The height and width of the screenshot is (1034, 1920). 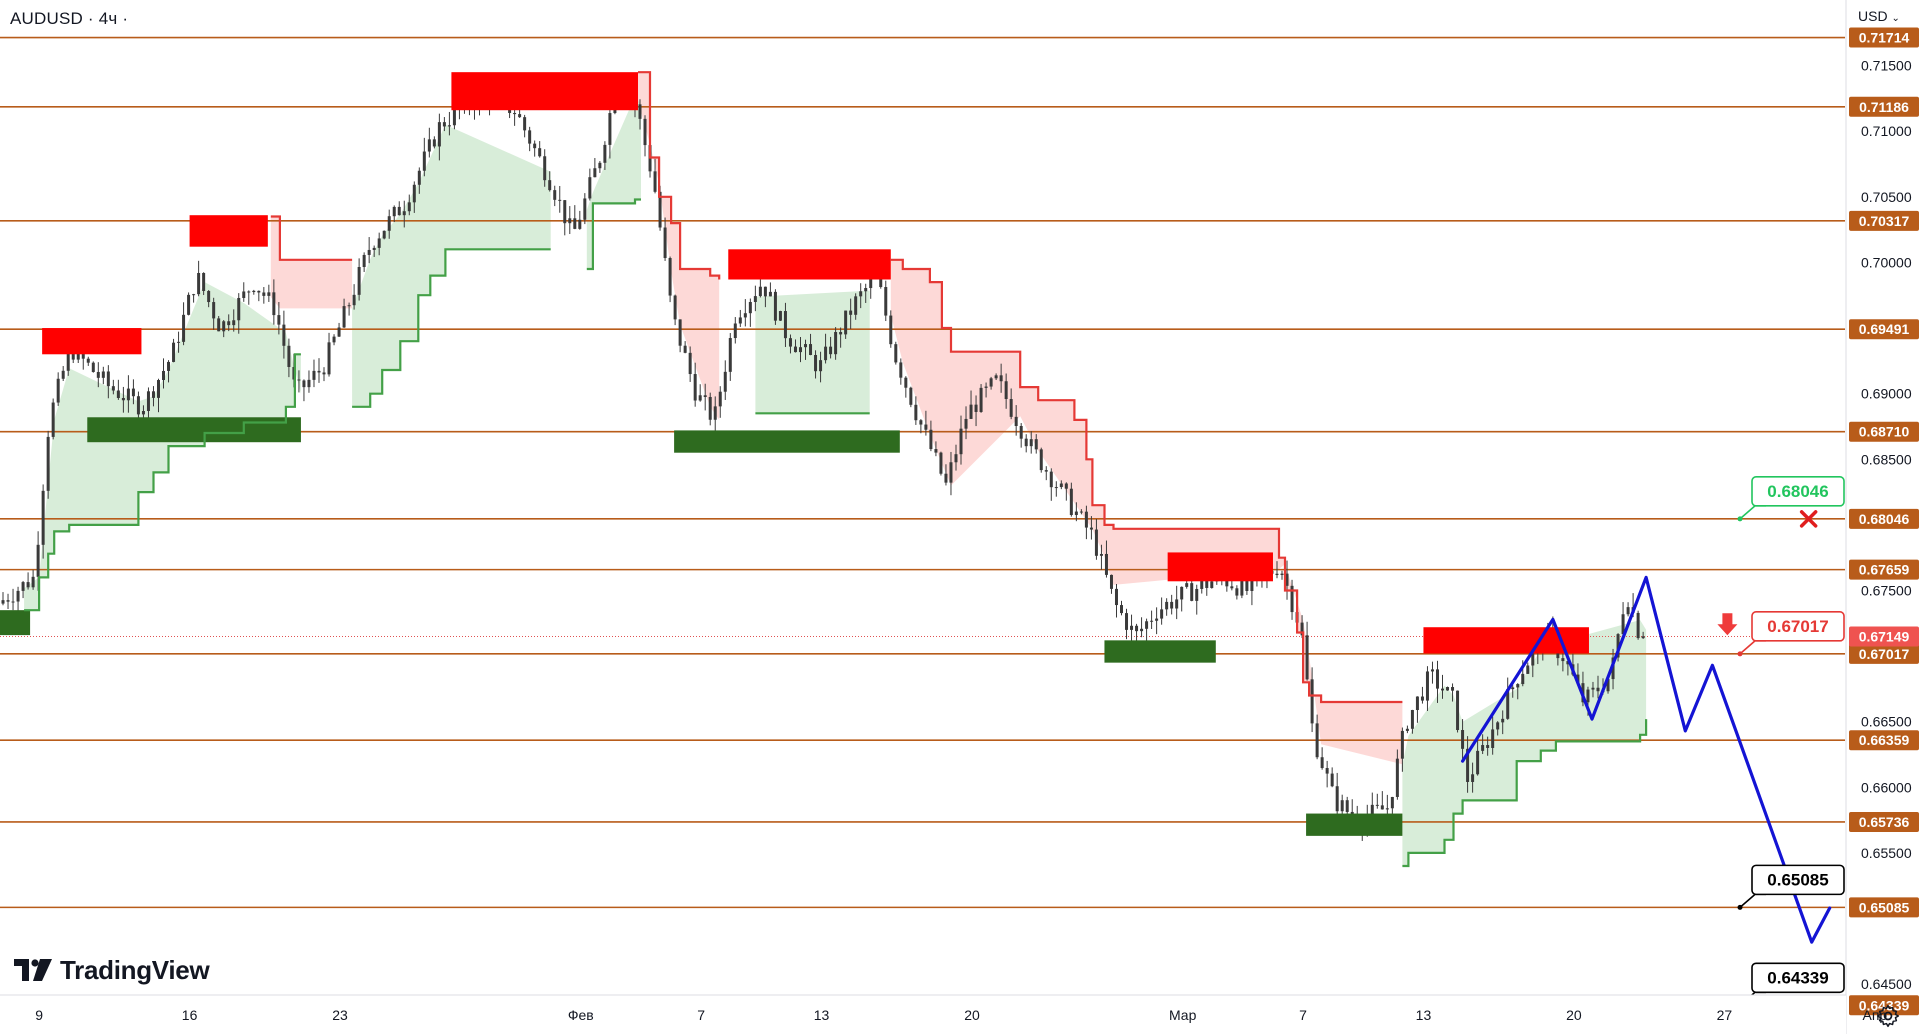 I want to click on price-tick-label: 0.70000, so click(x=1886, y=262).